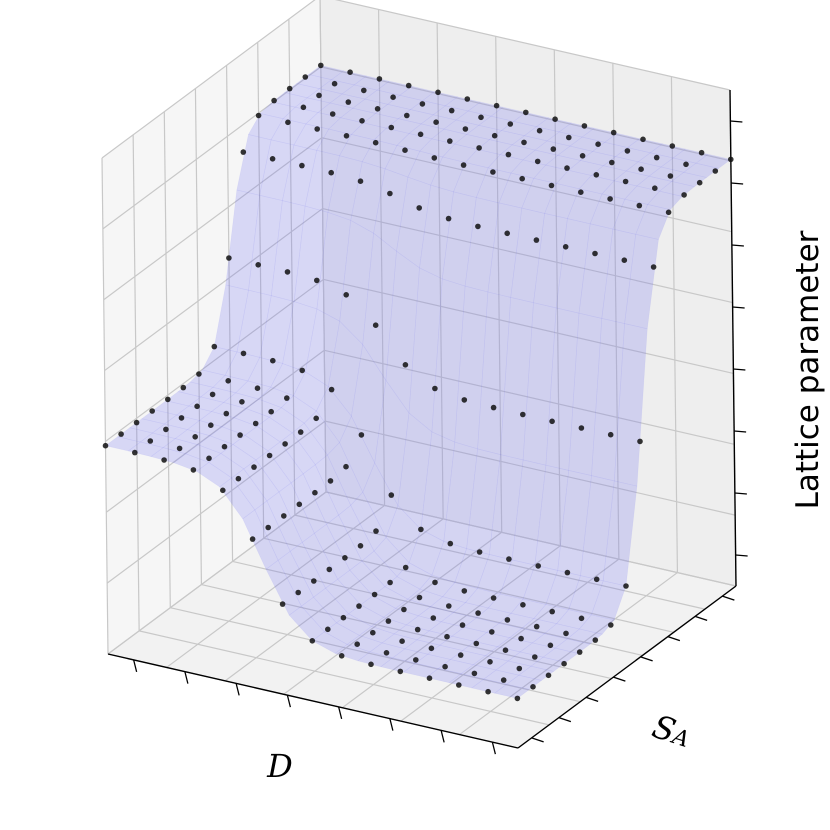  Describe the element at coordinates (740, 431) in the screenshot. I see `z-tick` at that location.